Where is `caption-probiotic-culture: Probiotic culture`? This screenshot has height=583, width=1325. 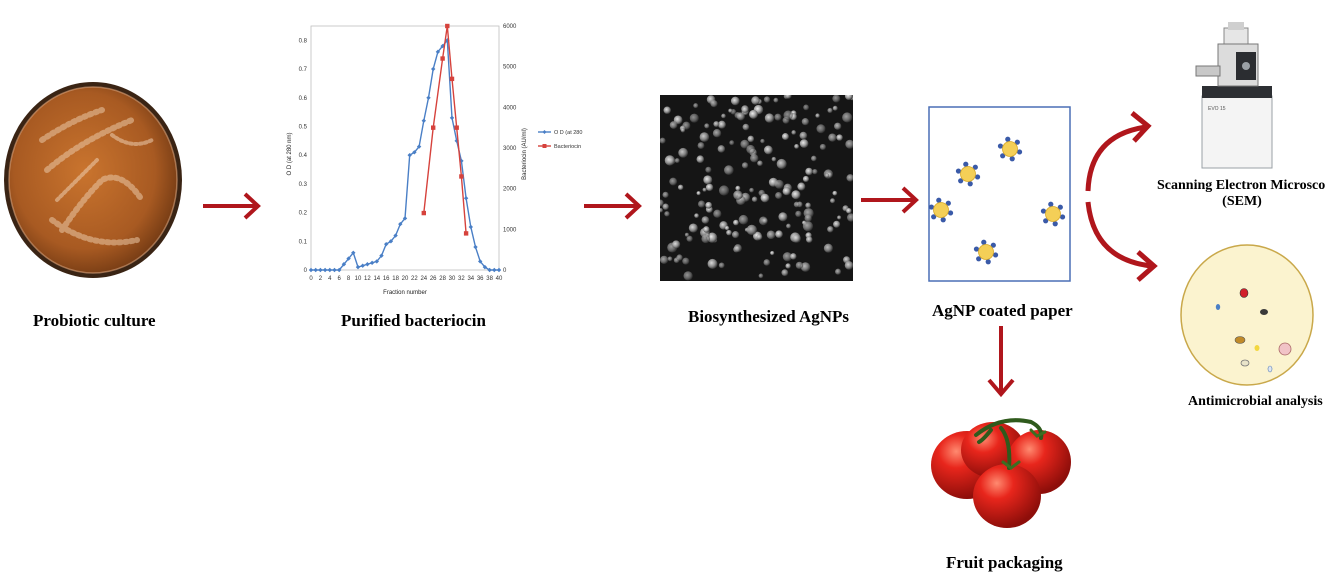 caption-probiotic-culture: Probiotic culture is located at coordinates (94, 320).